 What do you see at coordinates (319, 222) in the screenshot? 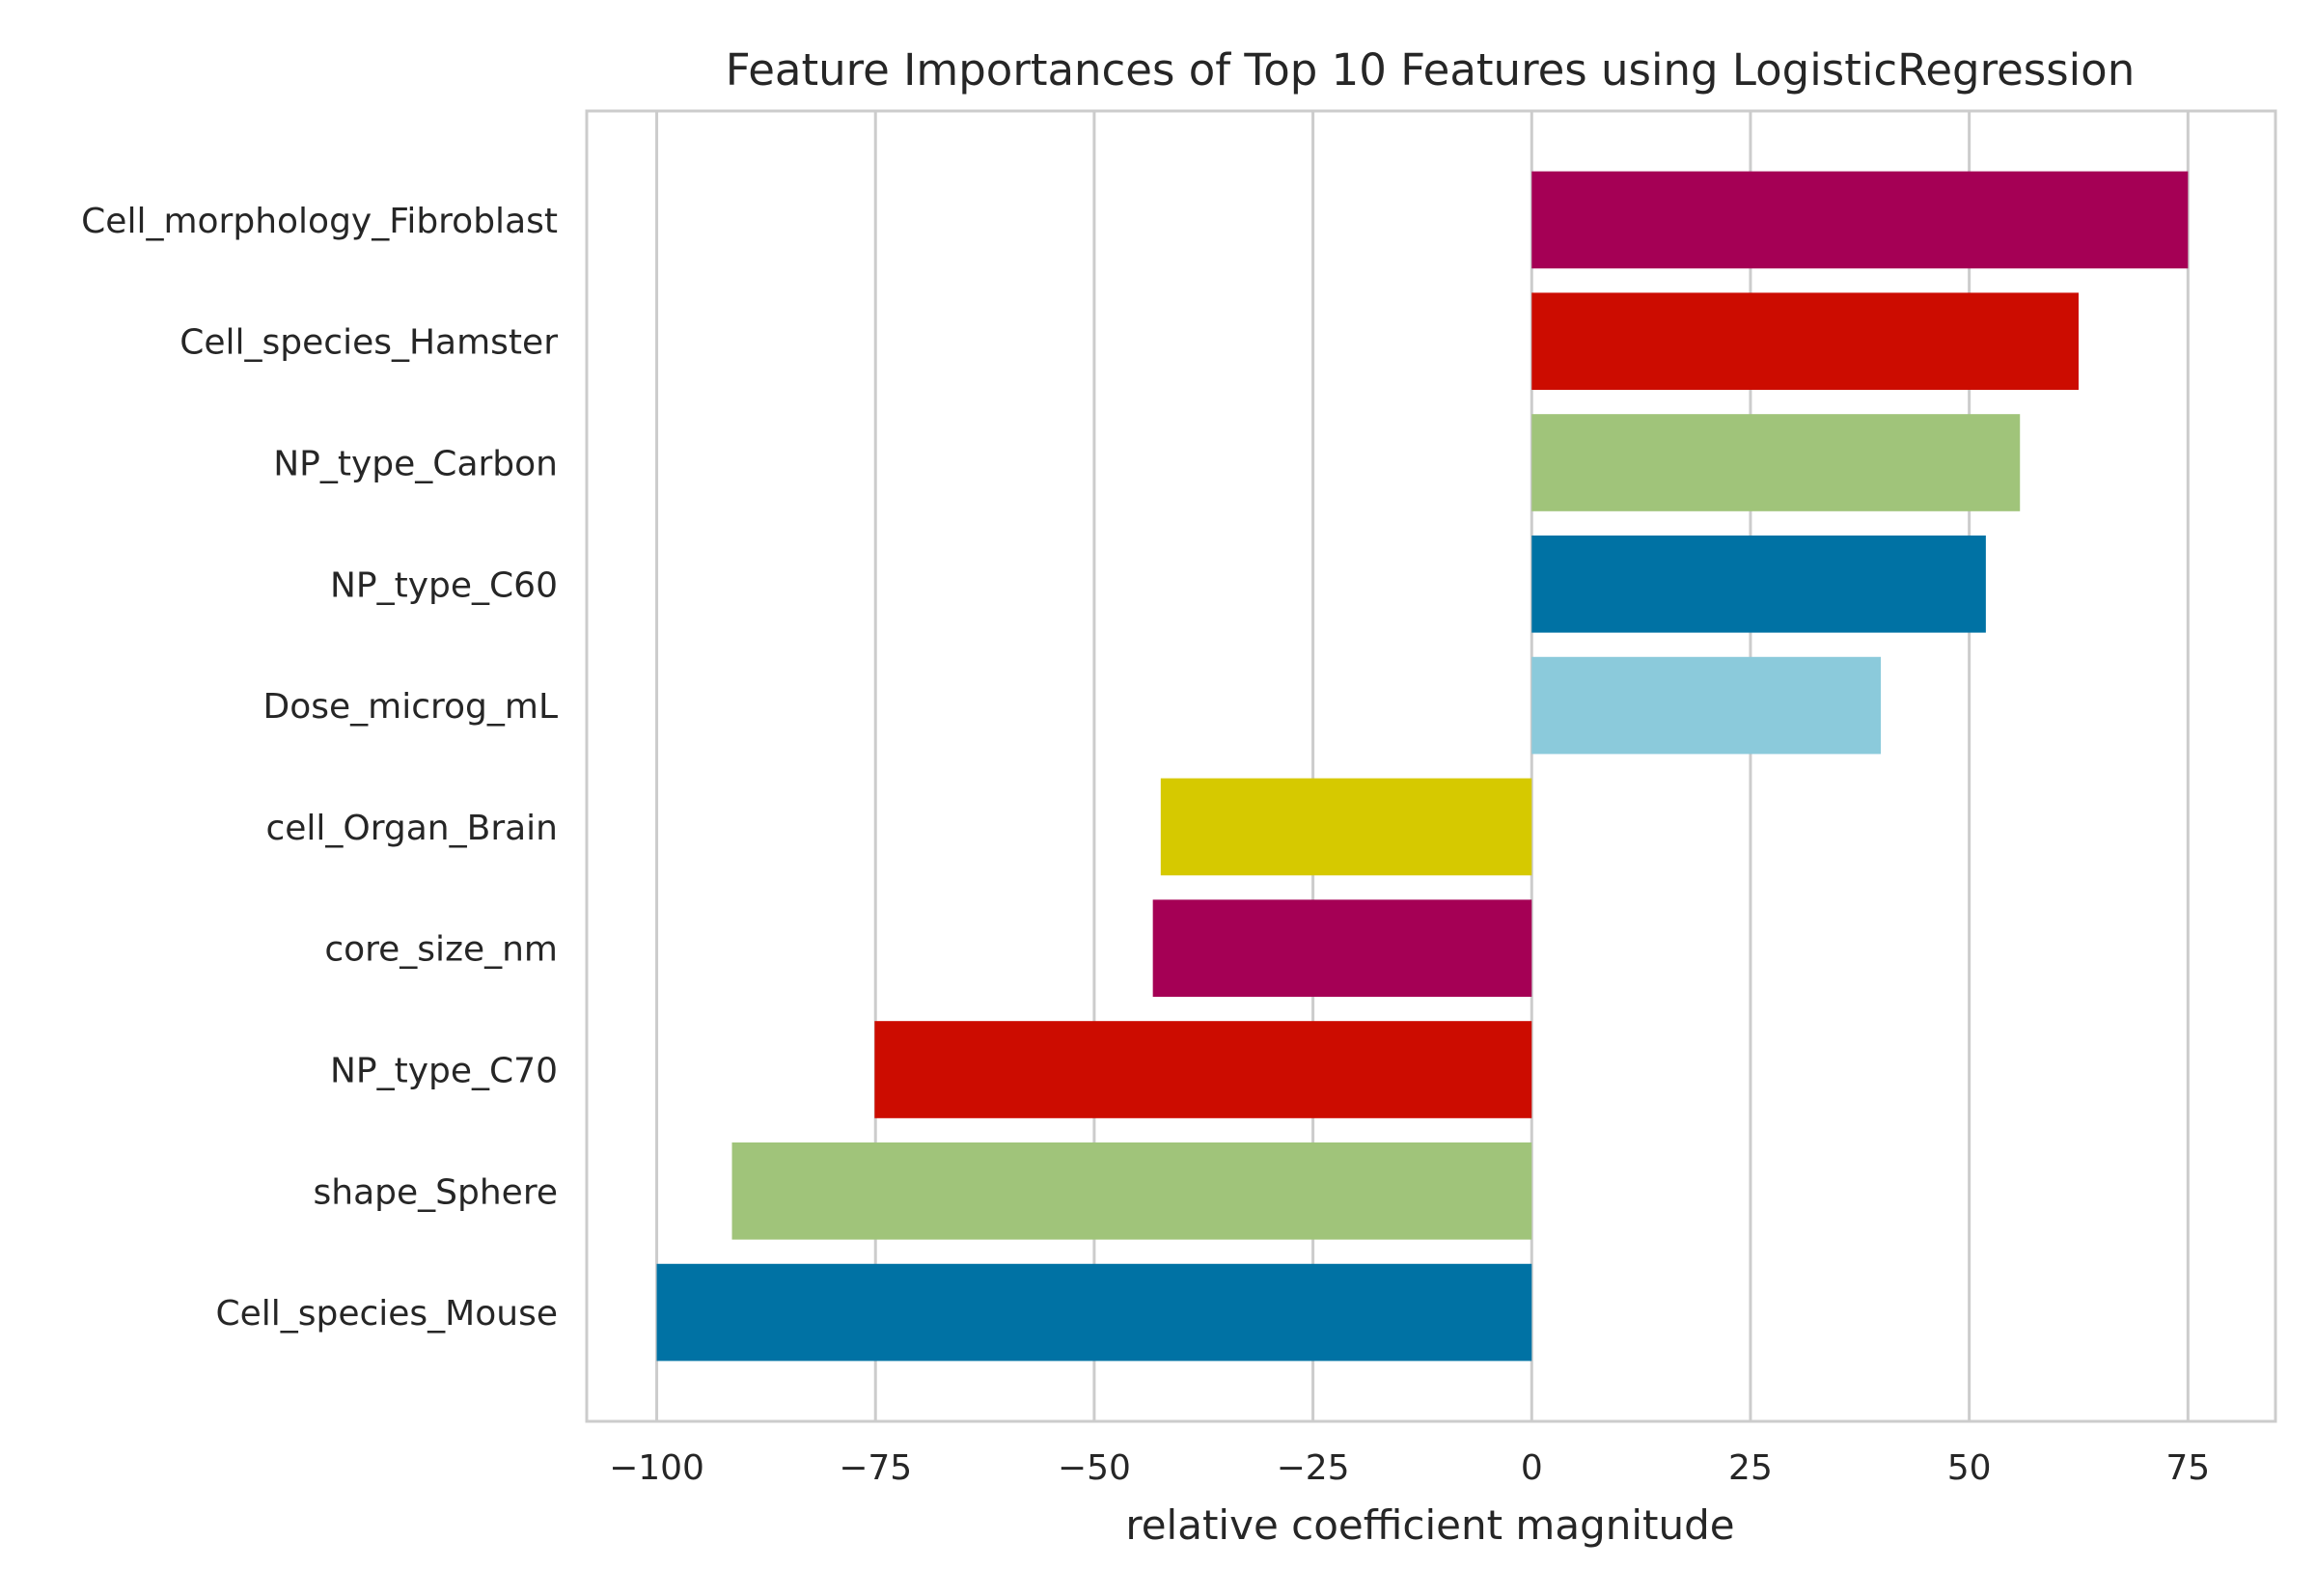
I see `y-tick-label: Cell_morphology_Fibroblast` at bounding box center [319, 222].